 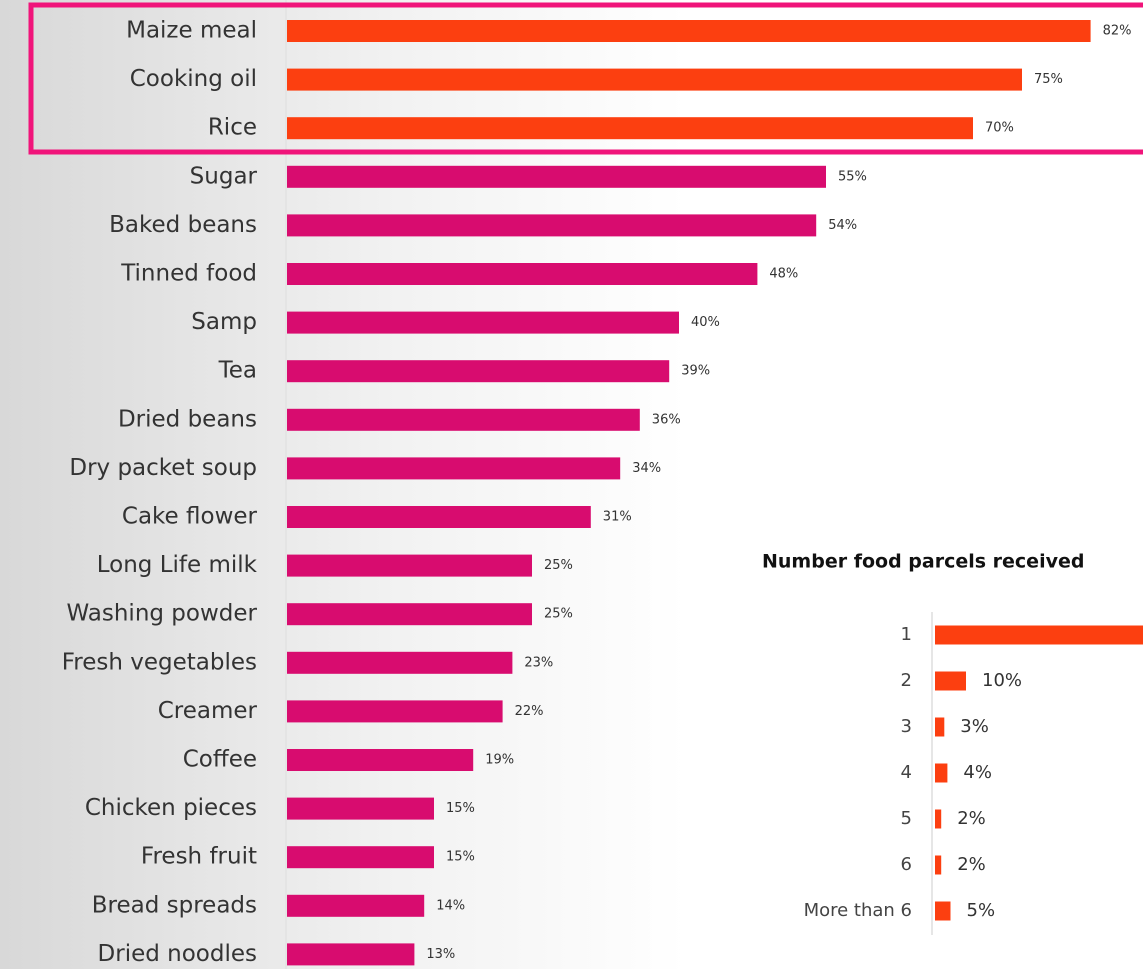 I want to click on value-label: 40%, so click(x=705, y=322).